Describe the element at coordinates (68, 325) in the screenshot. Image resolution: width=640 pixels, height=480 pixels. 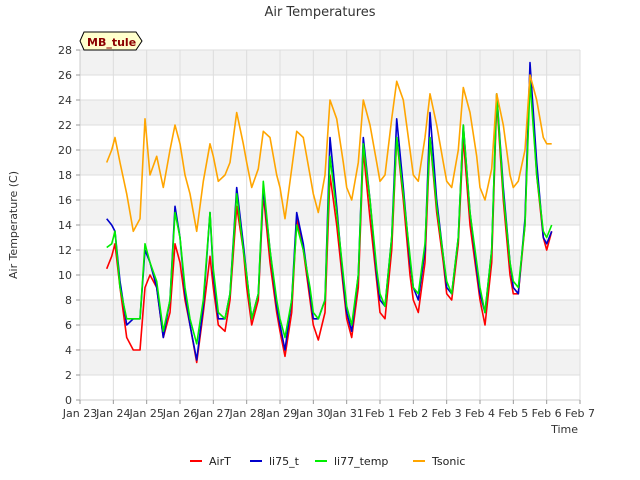
I see `y-tick-label: 6` at that location.